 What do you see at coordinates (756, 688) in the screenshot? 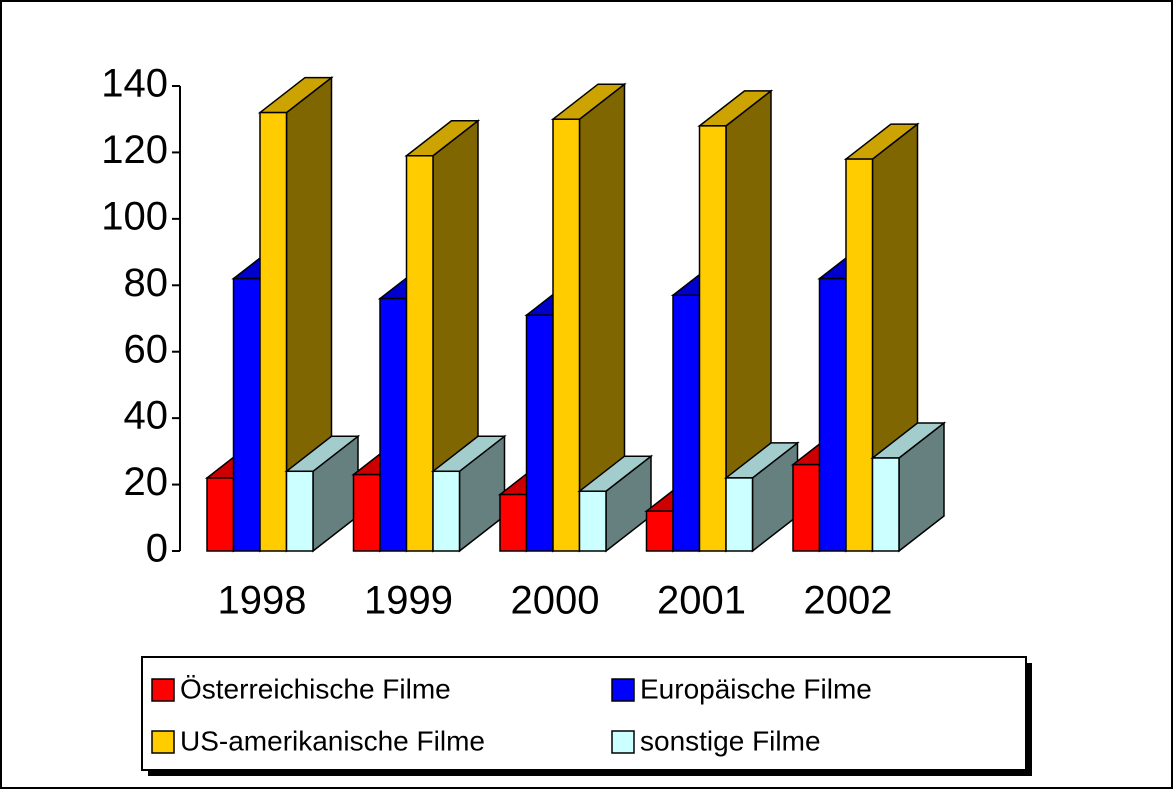
I see `legend-label: Europäische Filme` at bounding box center [756, 688].